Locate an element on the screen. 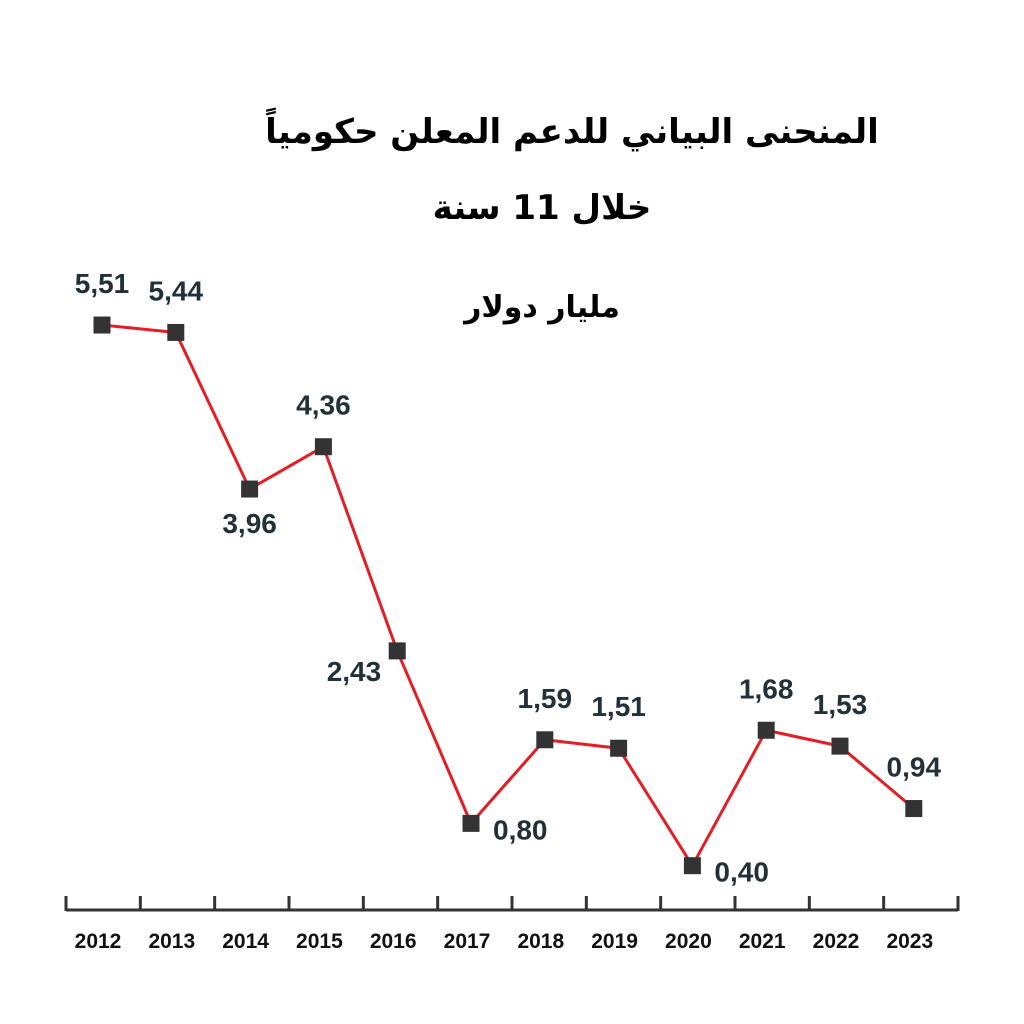 Image resolution: width=1024 pixels, height=1024 pixels. x-tick-label: 2017 is located at coordinates (467, 941).